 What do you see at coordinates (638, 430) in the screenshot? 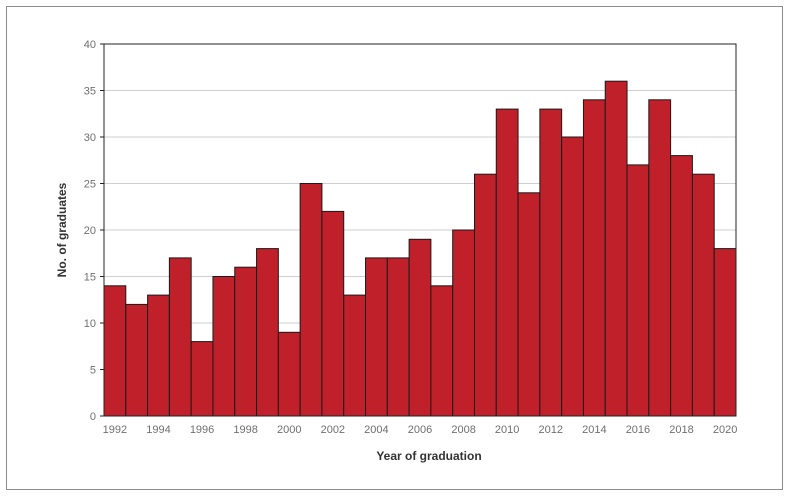
I see `x-tick-label-2016: 2016` at bounding box center [638, 430].